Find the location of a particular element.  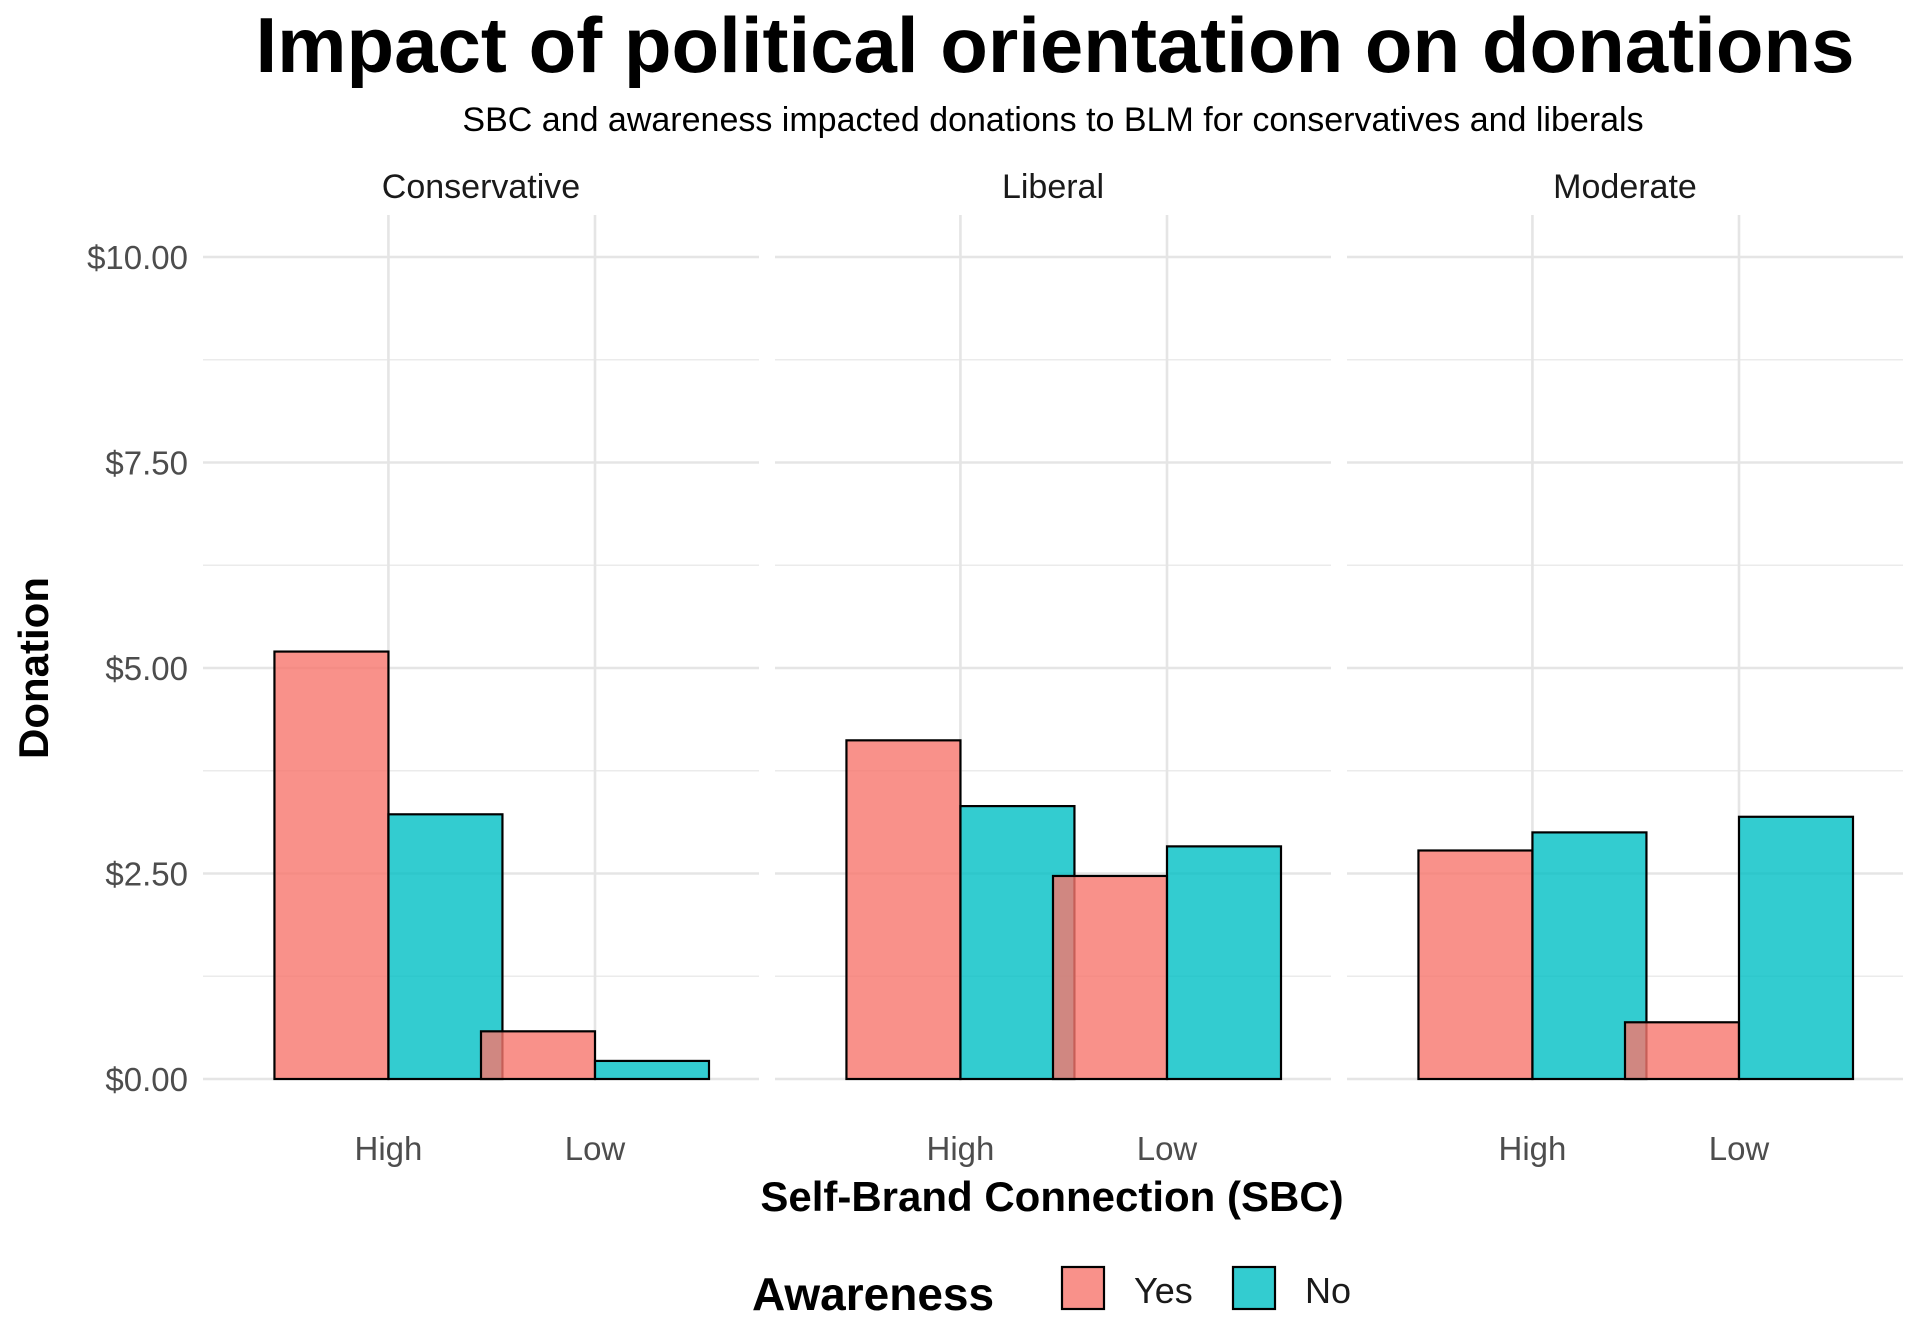

legend-label-yes: Yes is located at coordinates (1163, 1290).